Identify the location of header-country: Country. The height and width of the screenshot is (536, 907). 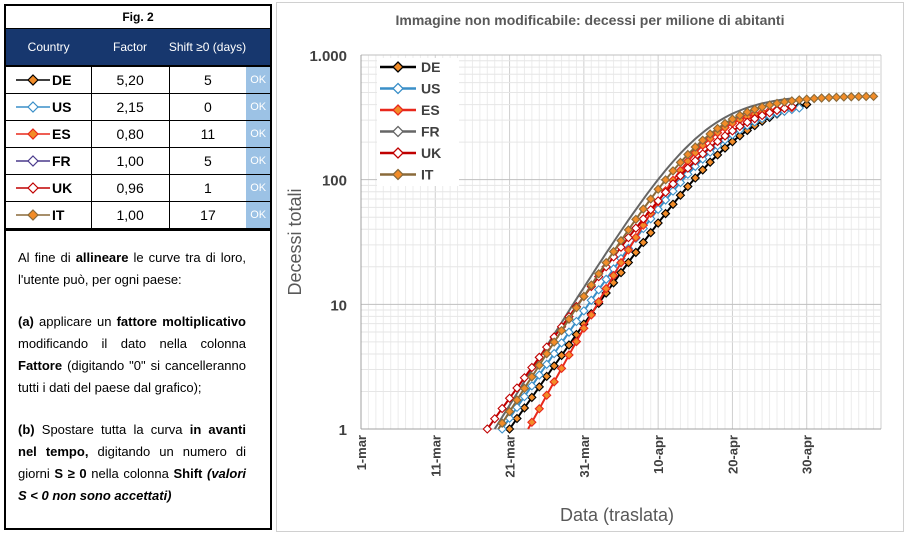
(48, 47).